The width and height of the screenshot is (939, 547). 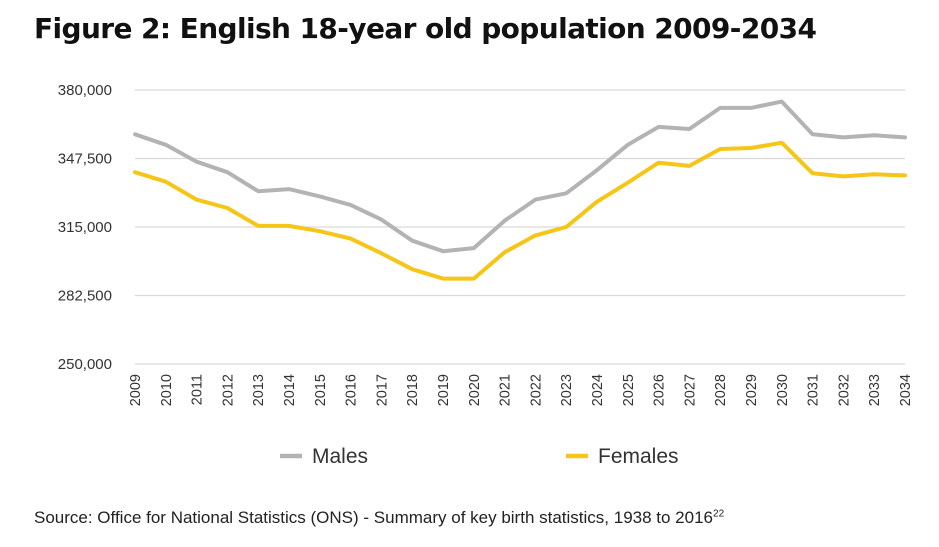 What do you see at coordinates (783, 390) in the screenshot?
I see `x-tick-label: 2030` at bounding box center [783, 390].